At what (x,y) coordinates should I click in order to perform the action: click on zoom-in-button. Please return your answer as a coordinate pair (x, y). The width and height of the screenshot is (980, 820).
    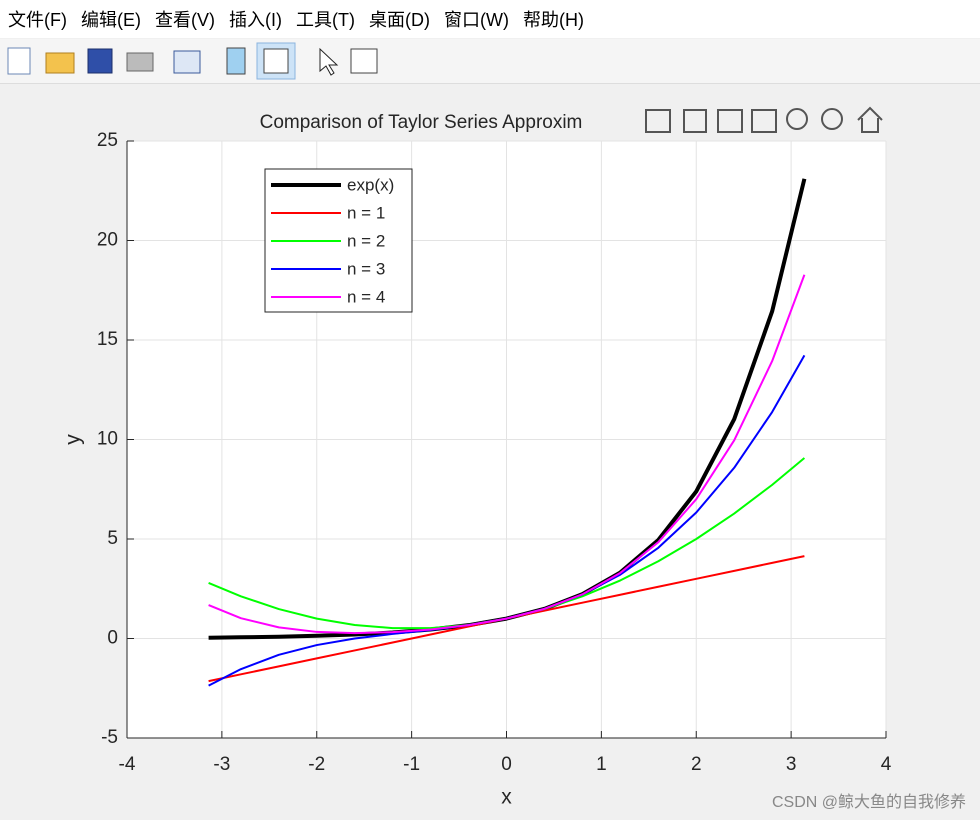
    Looking at the image, I should click on (797, 119).